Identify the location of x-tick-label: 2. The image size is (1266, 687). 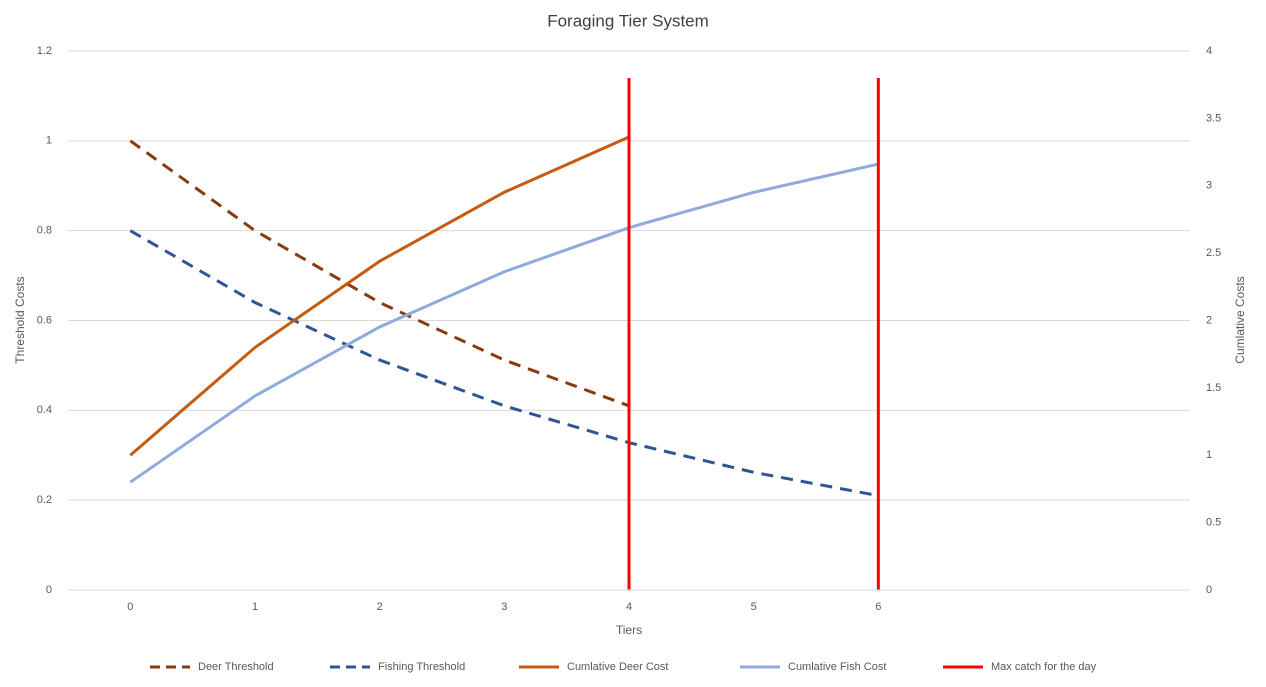
(380, 607).